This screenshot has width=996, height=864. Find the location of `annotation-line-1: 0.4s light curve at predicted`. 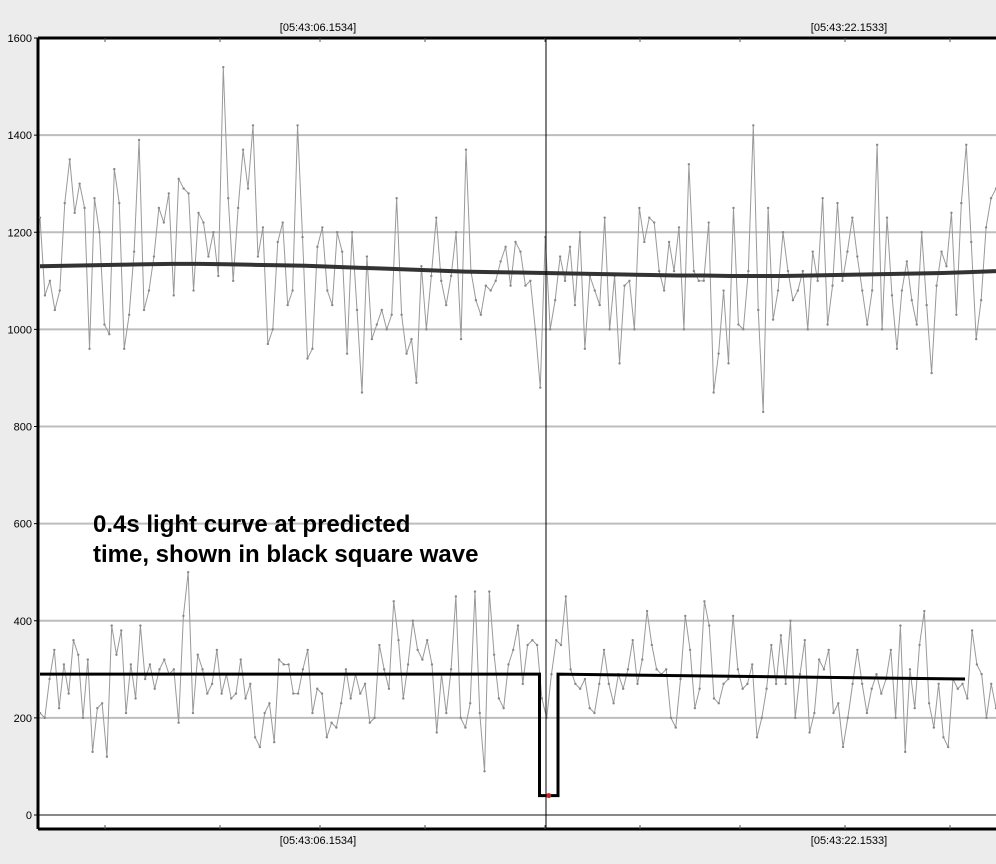

annotation-line-1: 0.4s light curve at predicted is located at coordinates (252, 524).